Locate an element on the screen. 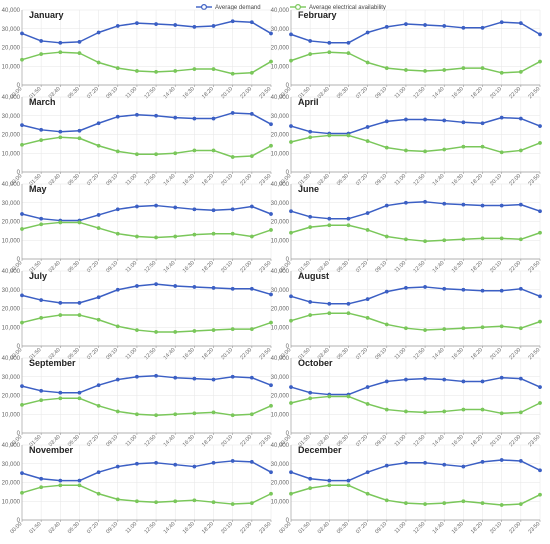  x-tick-label: 12:50 is located at coordinates (151, 528).